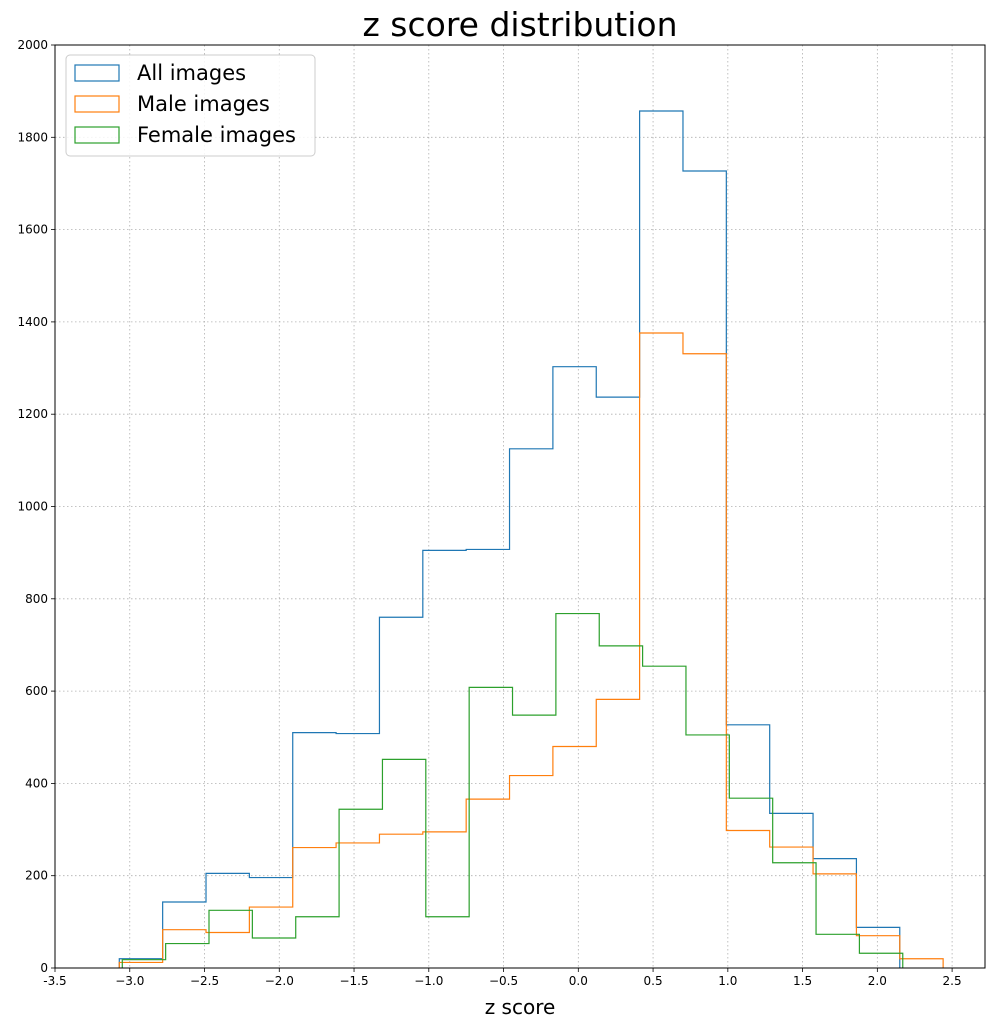 Image resolution: width=994 pixels, height=1027 pixels. Describe the element at coordinates (279, 981) in the screenshot. I see `x-tick-label: −2.0` at that location.